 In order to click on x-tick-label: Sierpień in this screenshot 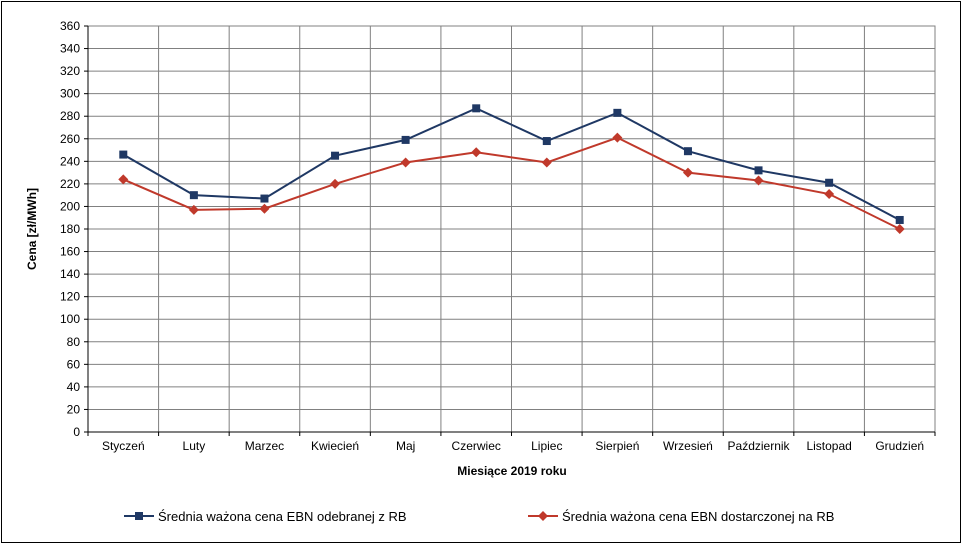, I will do `click(617, 446)`.